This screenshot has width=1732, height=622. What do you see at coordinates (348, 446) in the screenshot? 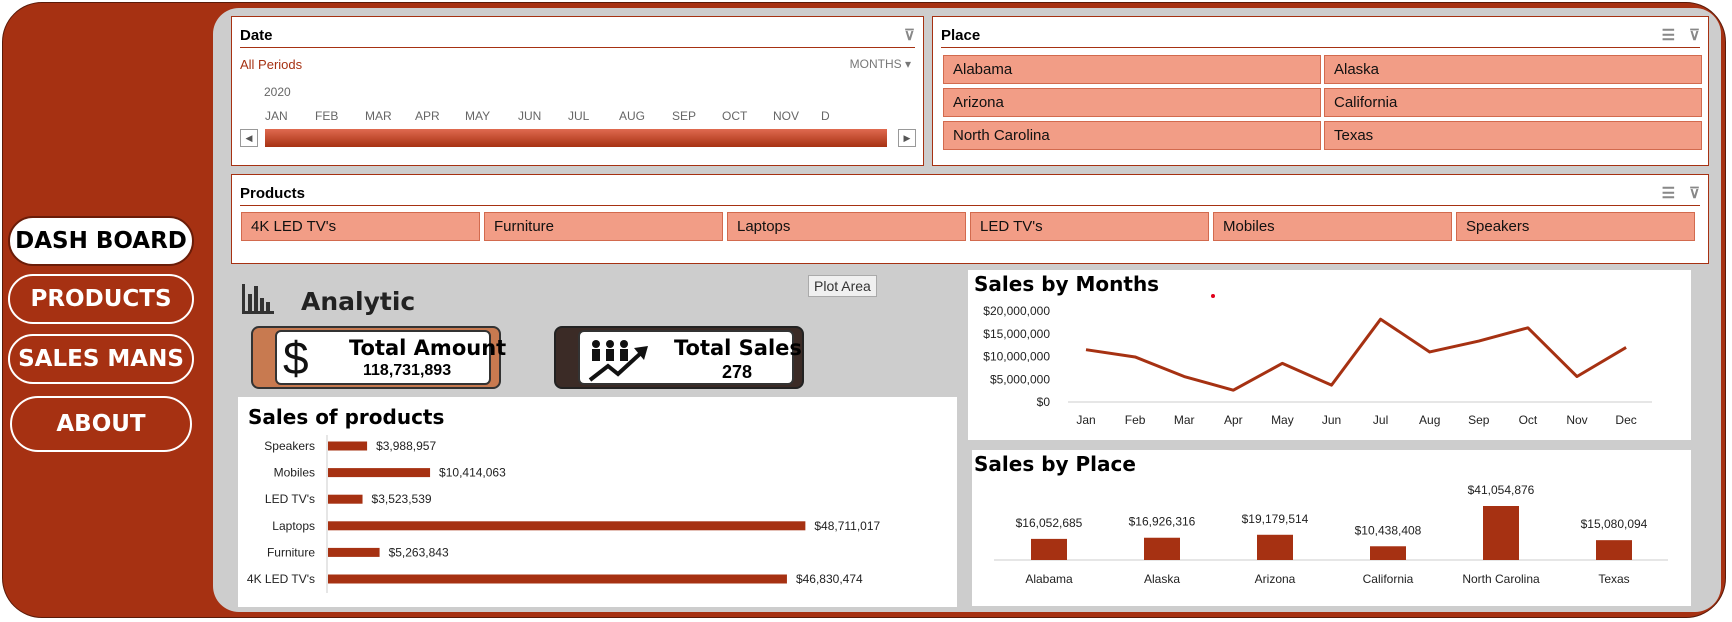
I see `bar-speakers` at bounding box center [348, 446].